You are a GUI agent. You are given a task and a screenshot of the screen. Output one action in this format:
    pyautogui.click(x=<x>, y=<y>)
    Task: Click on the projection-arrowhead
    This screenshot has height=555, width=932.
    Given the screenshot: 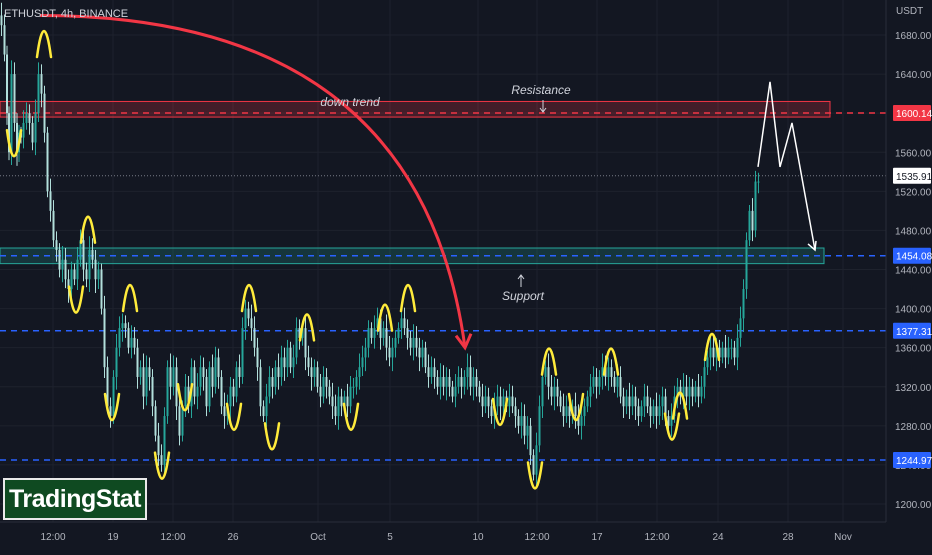 What is the action you would take?
    pyautogui.click(x=812, y=246)
    